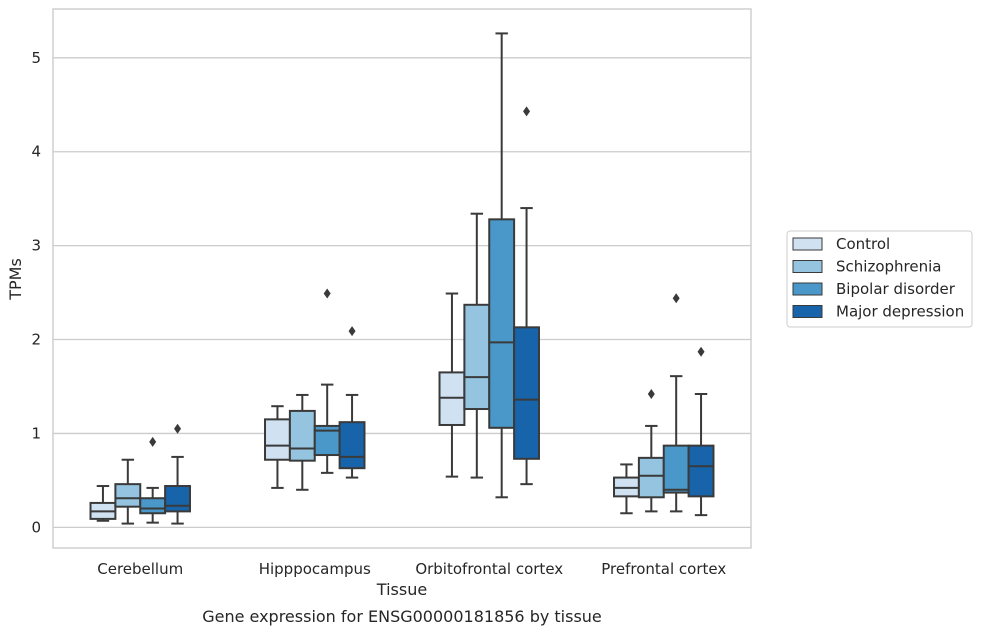 This screenshot has width=983, height=634. I want to click on legend-label: Control, so click(863, 244).